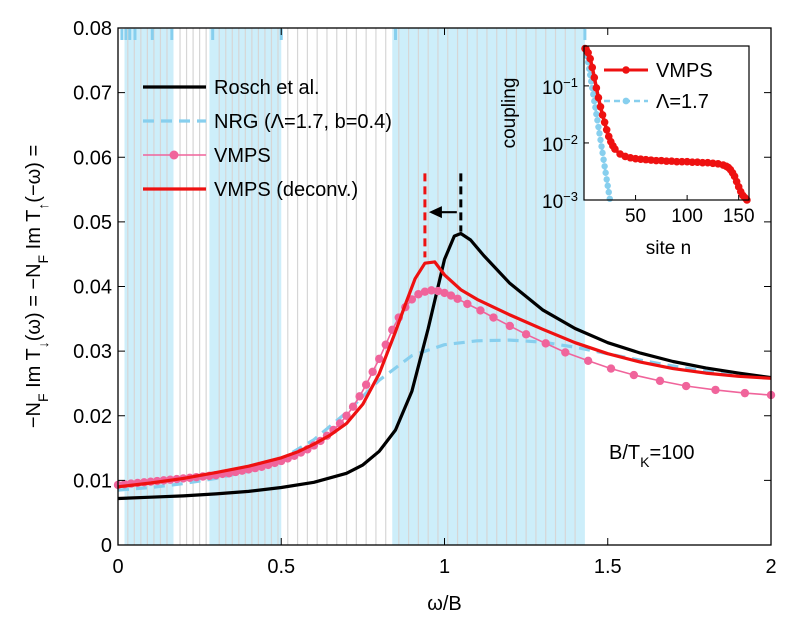 The image size is (789, 617). What do you see at coordinates (92, 94) in the screenshot?
I see `y-tick-label: 0.07` at bounding box center [92, 94].